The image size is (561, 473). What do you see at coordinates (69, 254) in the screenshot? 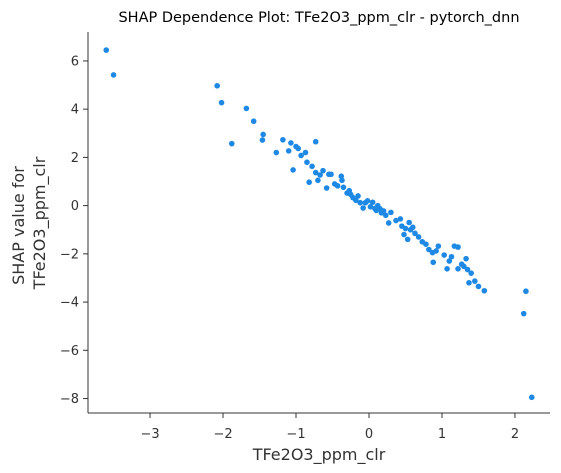
I see `y-tick-label: −2` at bounding box center [69, 254].